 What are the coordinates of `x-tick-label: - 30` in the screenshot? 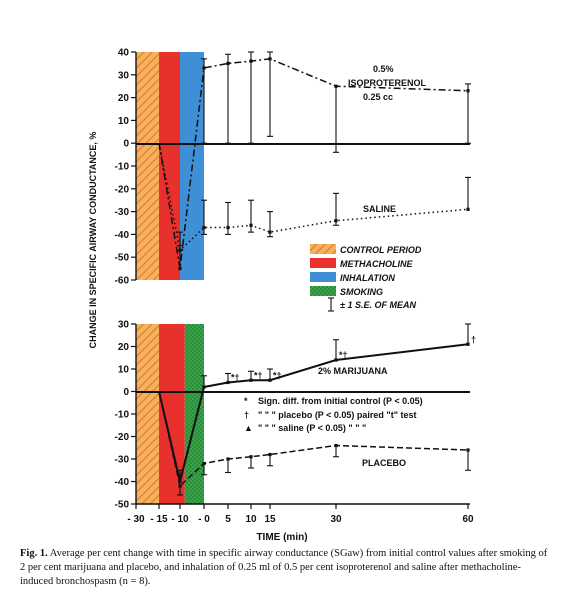 It's located at (136, 519).